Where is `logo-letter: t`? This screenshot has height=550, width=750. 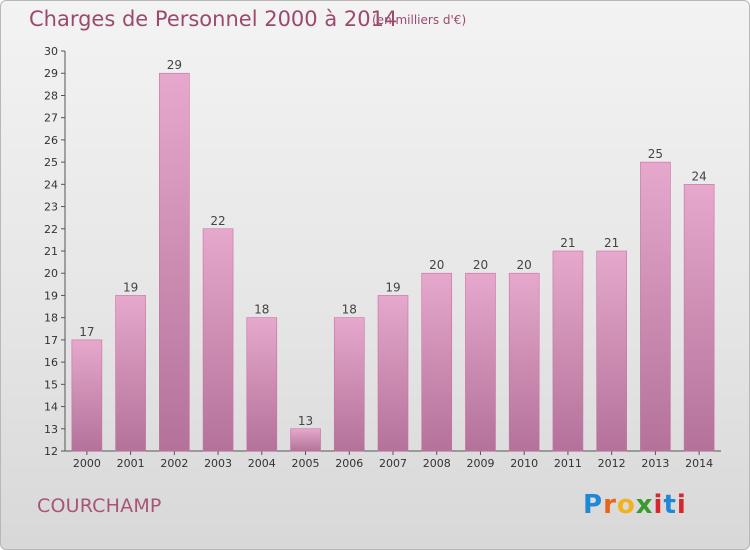 logo-letter: t is located at coordinates (670, 505).